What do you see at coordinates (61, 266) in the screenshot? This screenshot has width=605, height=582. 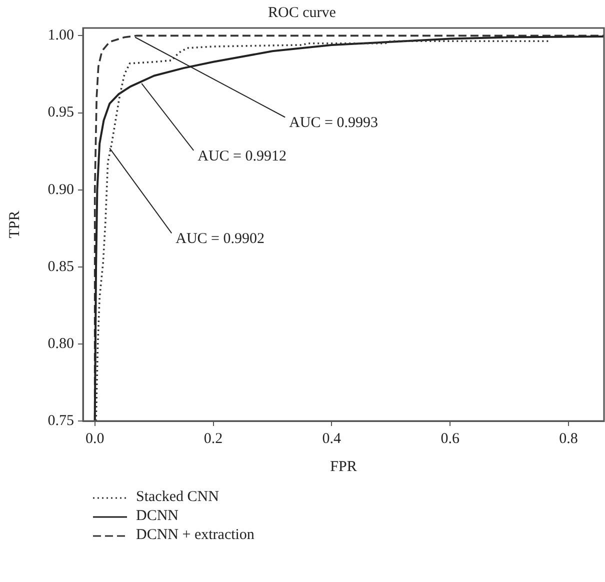 I see `y-tick-label: 0.85` at bounding box center [61, 266].